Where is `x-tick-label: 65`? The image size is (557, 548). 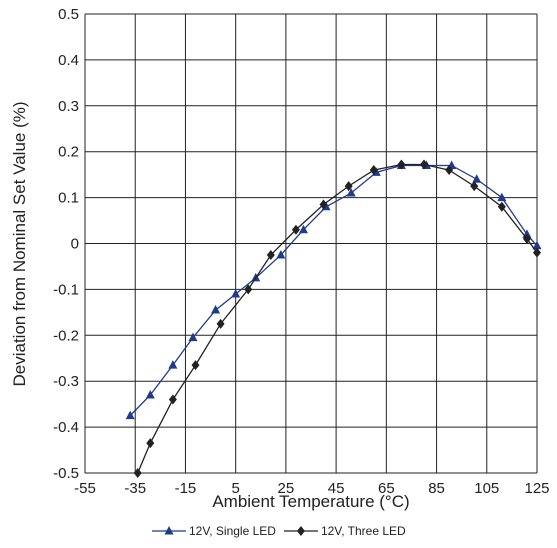 x-tick-label: 65 is located at coordinates (386, 488).